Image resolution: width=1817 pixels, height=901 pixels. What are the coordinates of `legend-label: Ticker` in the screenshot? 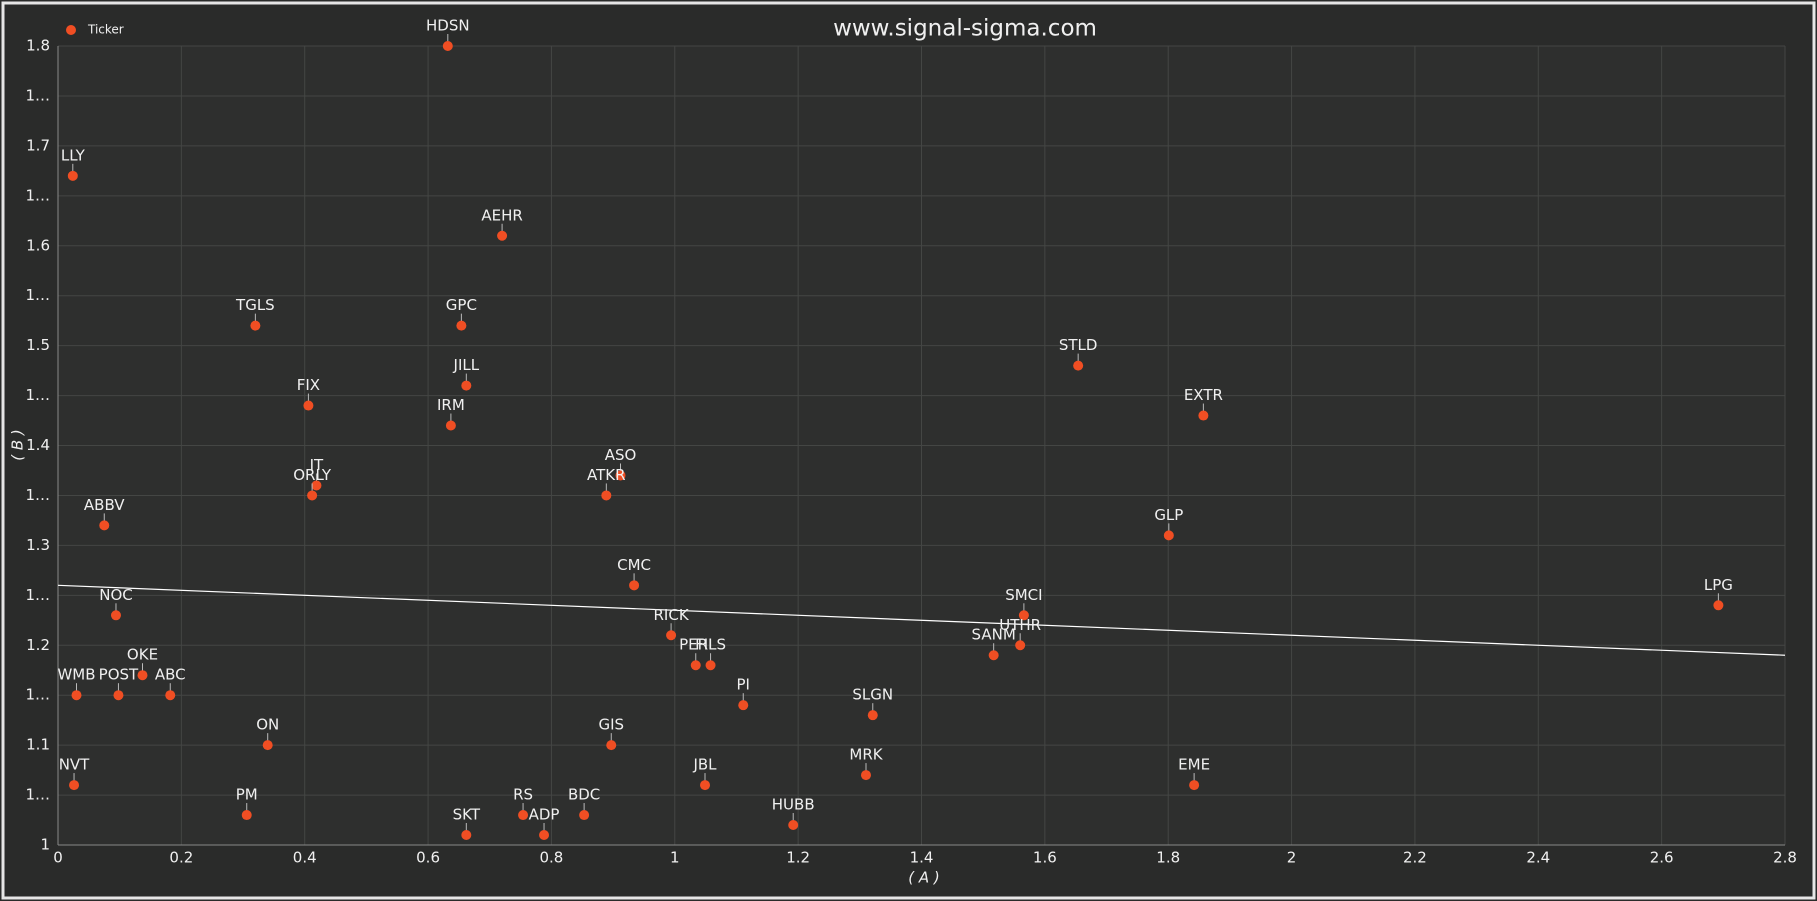 It's located at (105, 30).